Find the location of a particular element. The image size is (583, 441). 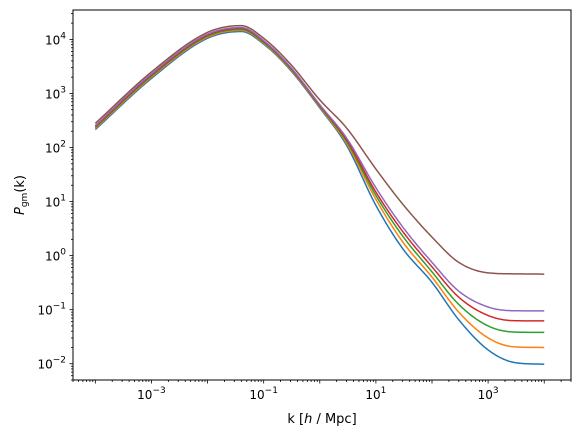

x-axis-label: k [h / Mpc] is located at coordinates (321, 419).